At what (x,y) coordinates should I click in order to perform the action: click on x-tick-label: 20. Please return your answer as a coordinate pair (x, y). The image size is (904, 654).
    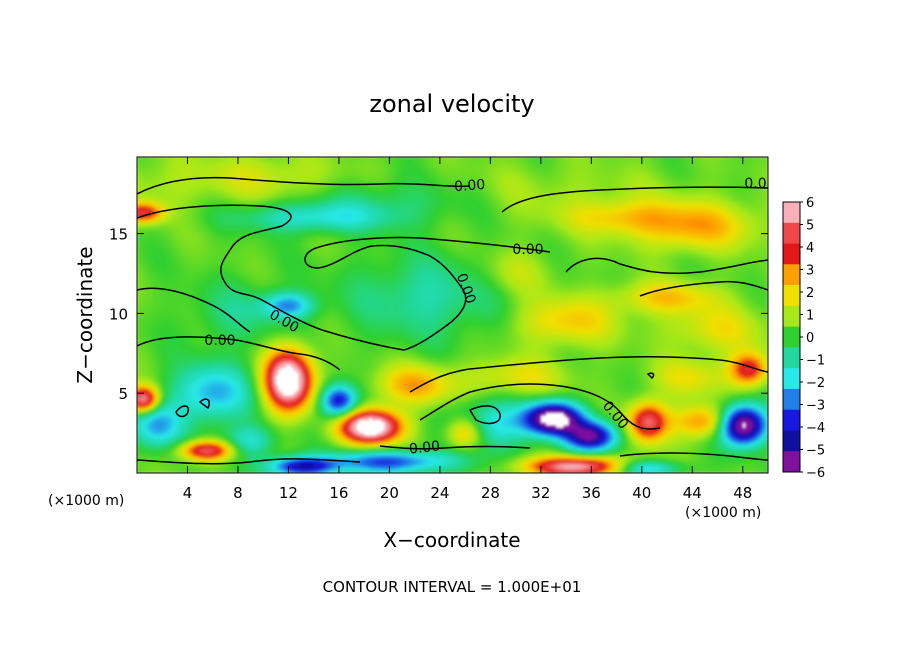
    Looking at the image, I should click on (389, 493).